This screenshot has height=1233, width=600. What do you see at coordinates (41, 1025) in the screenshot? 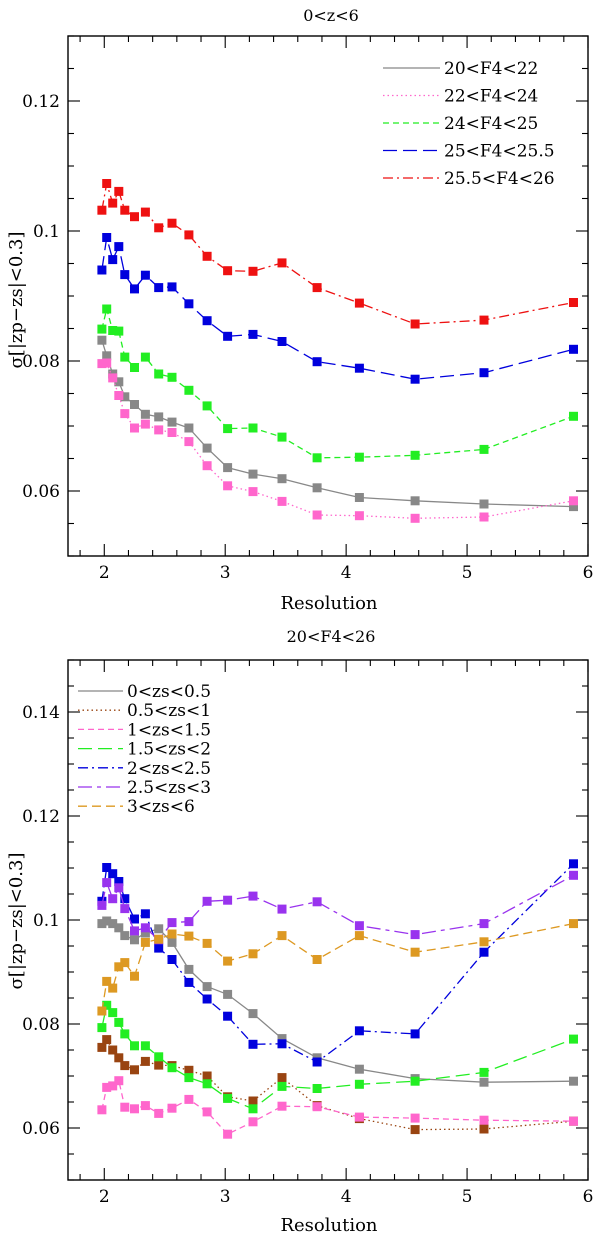
I see `panel-bottom-ytick-label: 0.08` at bounding box center [41, 1025].